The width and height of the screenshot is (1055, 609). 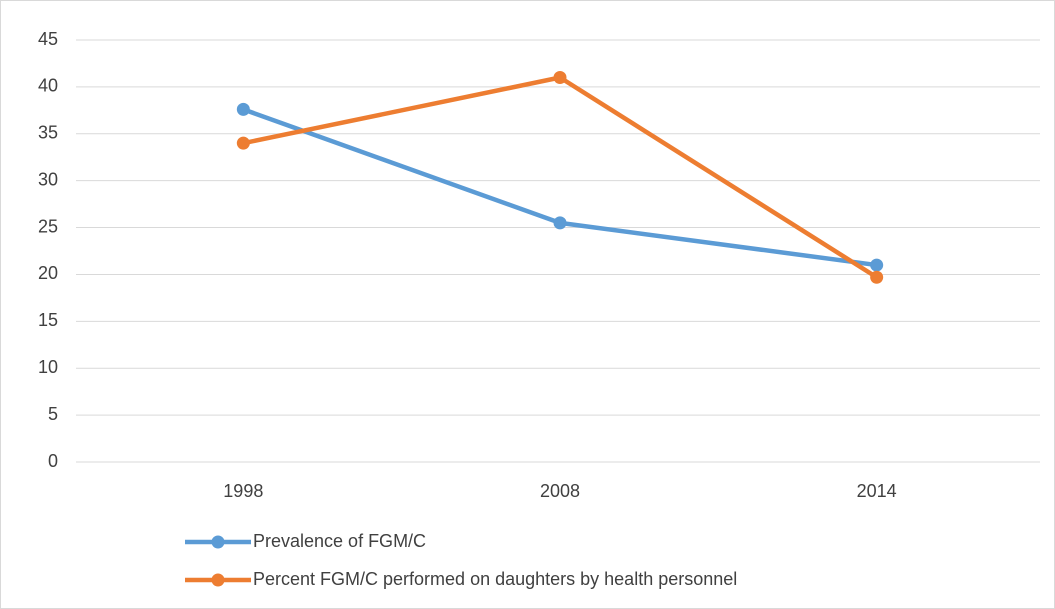 What do you see at coordinates (48, 133) in the screenshot?
I see `y-tick-label: 35` at bounding box center [48, 133].